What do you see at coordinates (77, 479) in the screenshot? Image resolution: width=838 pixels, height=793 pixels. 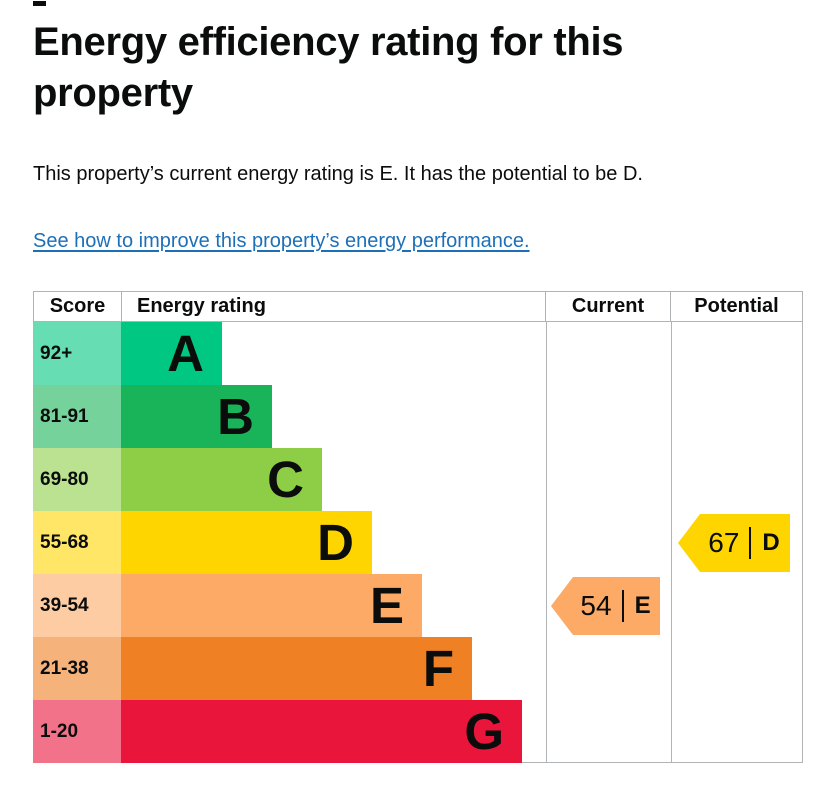 I see `score-range-c: 69-80` at bounding box center [77, 479].